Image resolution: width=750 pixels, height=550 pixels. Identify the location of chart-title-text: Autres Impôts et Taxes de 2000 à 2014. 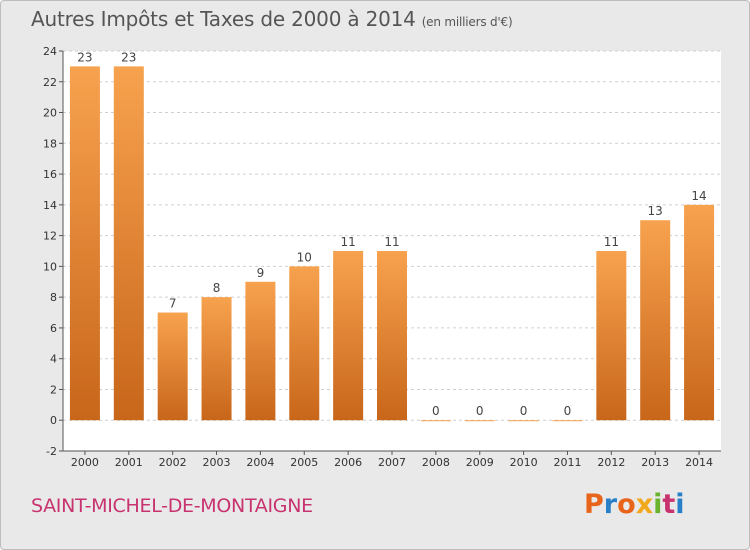
(223, 19).